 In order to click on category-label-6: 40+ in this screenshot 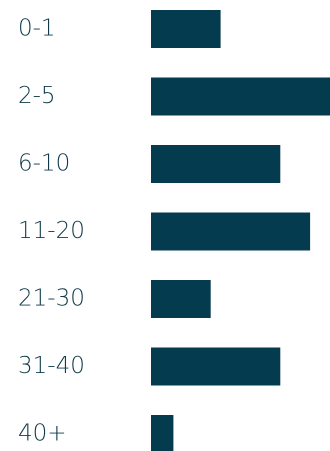, I will do `click(42, 434)`.